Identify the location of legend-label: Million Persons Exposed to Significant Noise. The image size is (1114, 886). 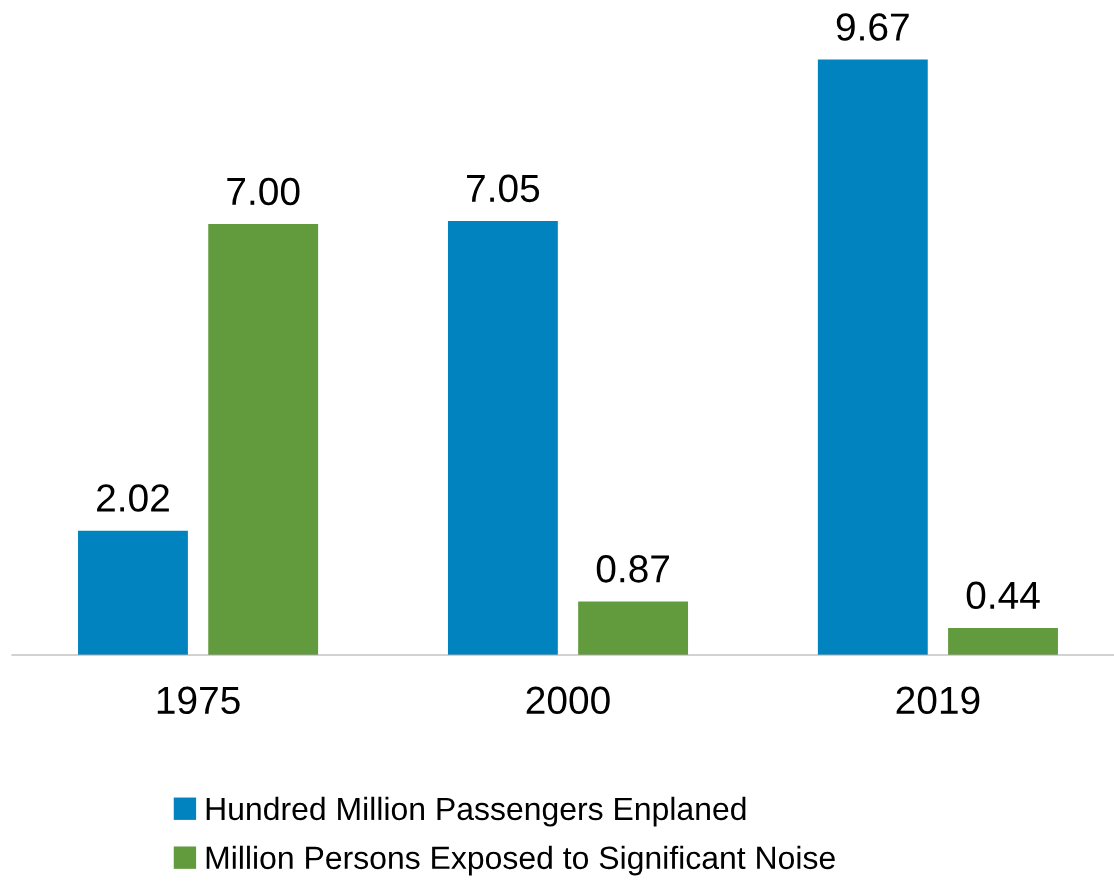
(520, 860).